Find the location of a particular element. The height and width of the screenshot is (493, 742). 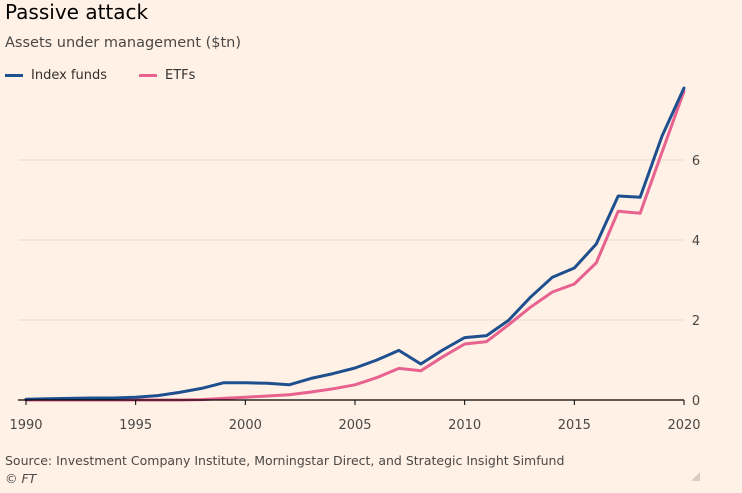

x-tick-label-2000: 2000 is located at coordinates (245, 425).